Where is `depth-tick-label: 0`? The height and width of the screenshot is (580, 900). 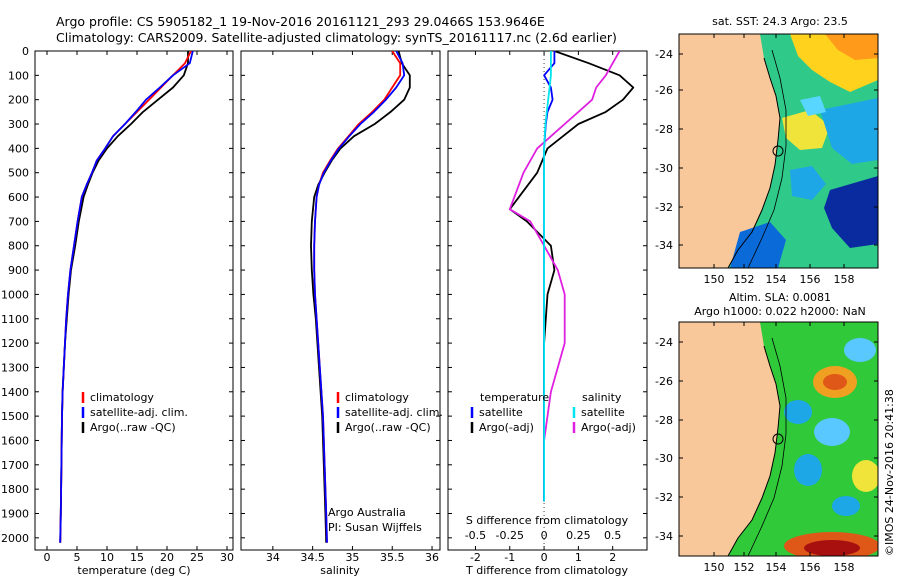 depth-tick-label: 0 is located at coordinates (25, 51).